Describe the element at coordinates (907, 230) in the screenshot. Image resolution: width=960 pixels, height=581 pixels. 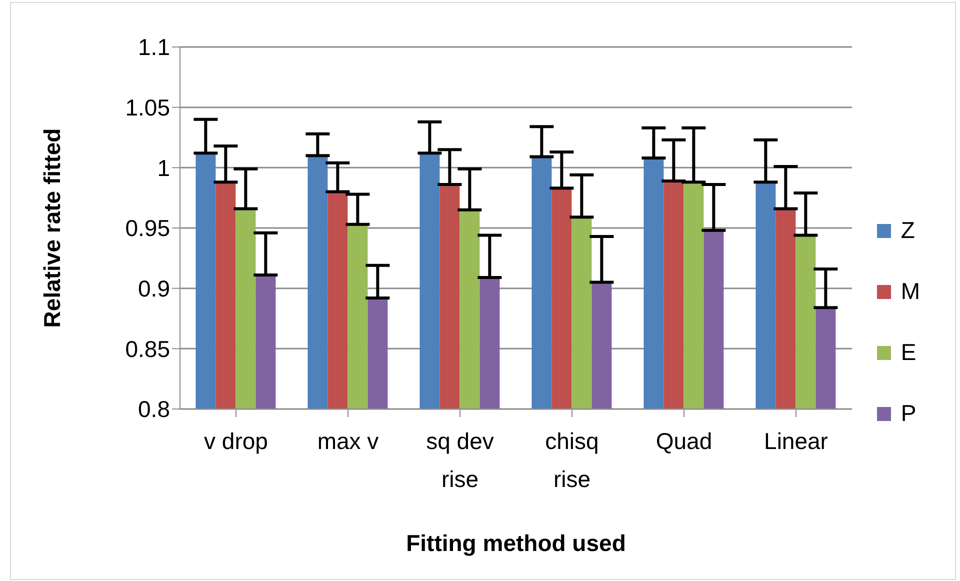
I see `legend-label: Z` at that location.